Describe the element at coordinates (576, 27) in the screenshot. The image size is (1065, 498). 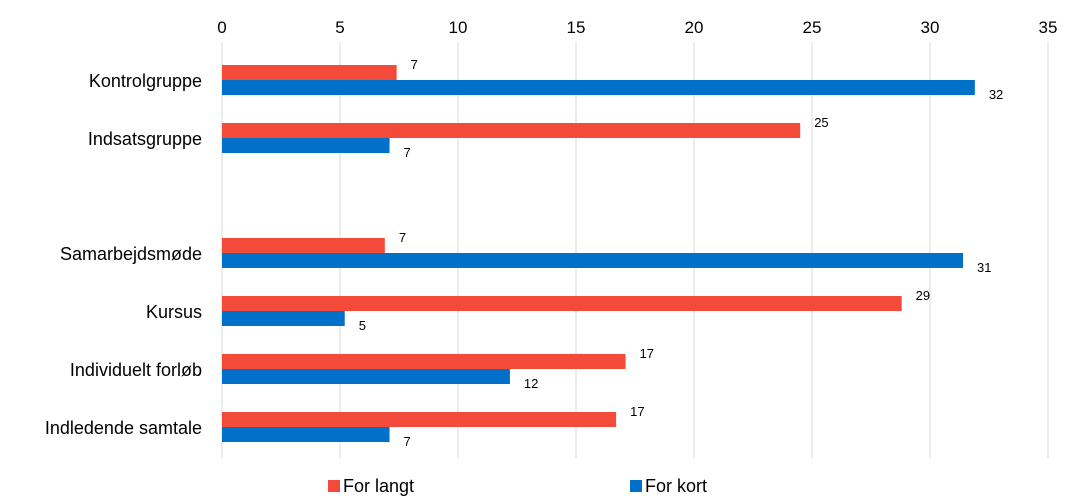
I see `x-tick-label: 15` at that location.